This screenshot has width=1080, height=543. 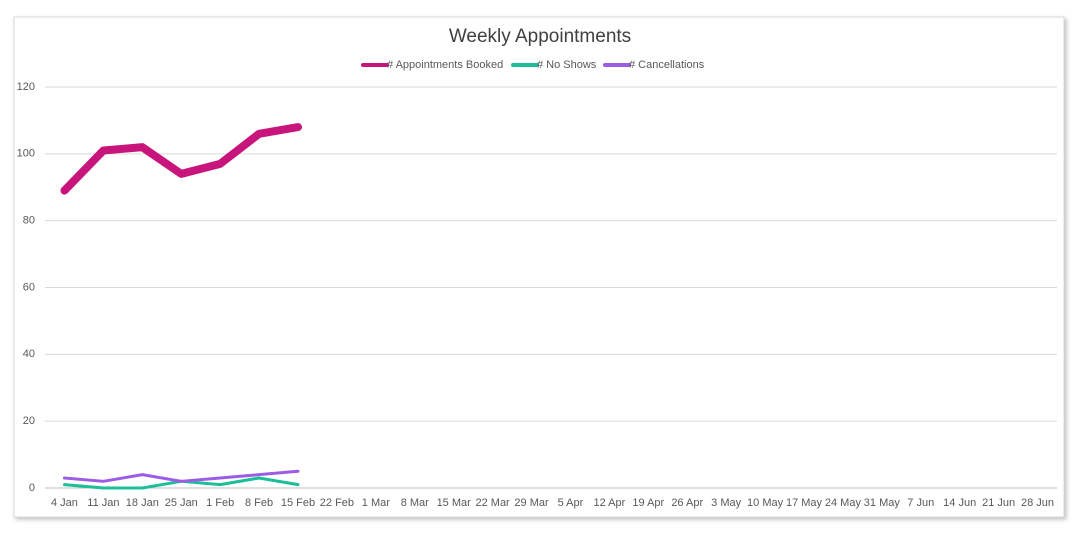 I want to click on x-tick-label: 8 Mar, so click(x=415, y=503).